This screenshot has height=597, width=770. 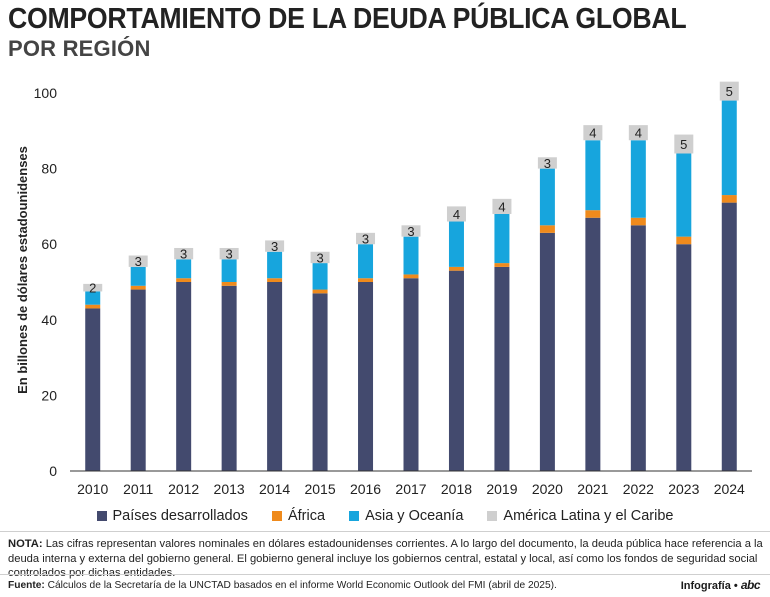 What do you see at coordinates (25, 544) in the screenshot?
I see `note-label: NOTA:` at bounding box center [25, 544].